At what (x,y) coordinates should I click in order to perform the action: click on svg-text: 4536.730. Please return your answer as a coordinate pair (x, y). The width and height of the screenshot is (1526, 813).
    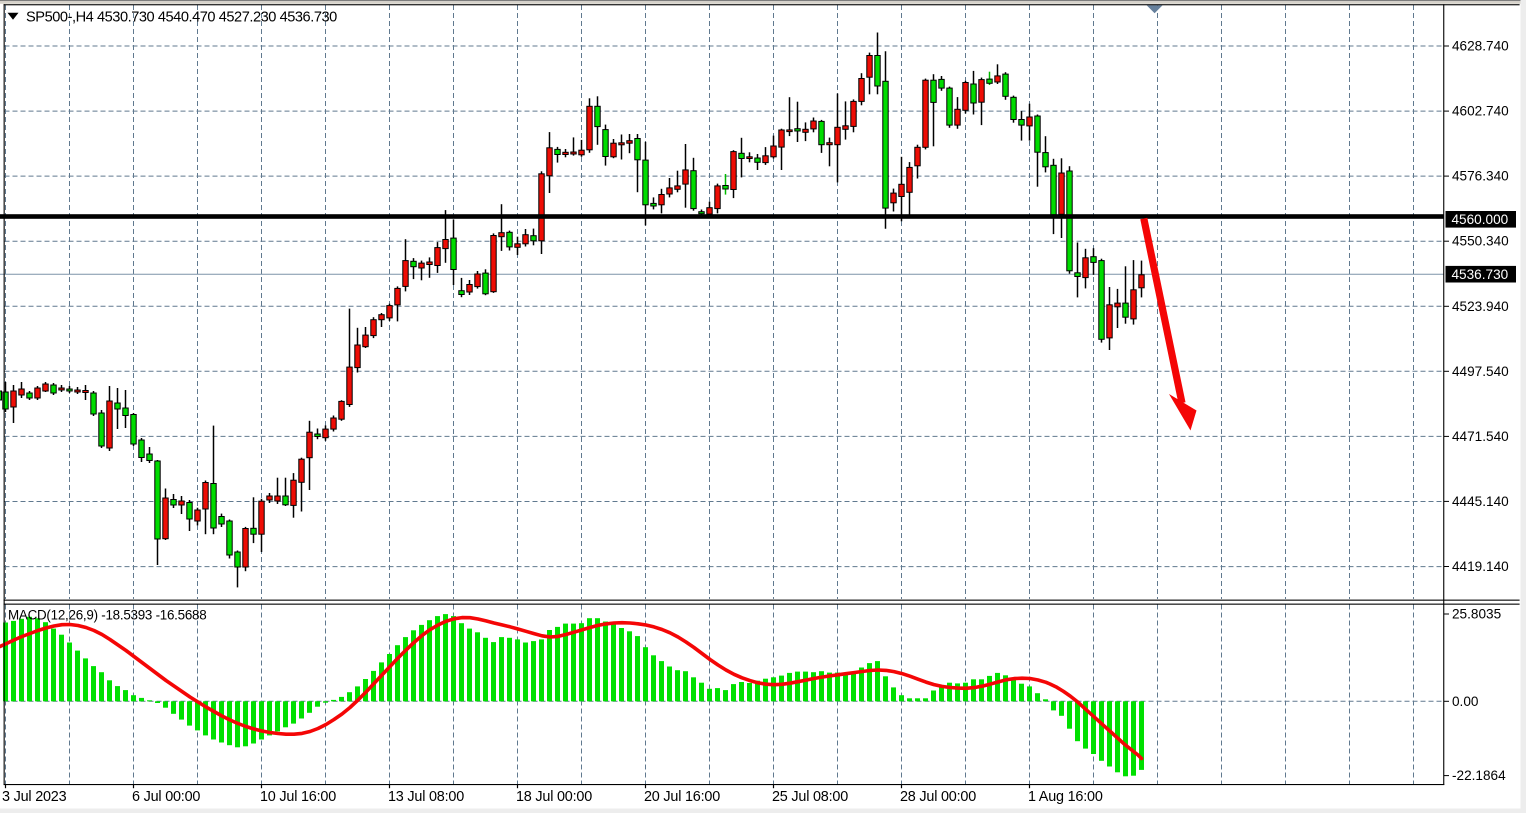
    Looking at the image, I should click on (1480, 274).